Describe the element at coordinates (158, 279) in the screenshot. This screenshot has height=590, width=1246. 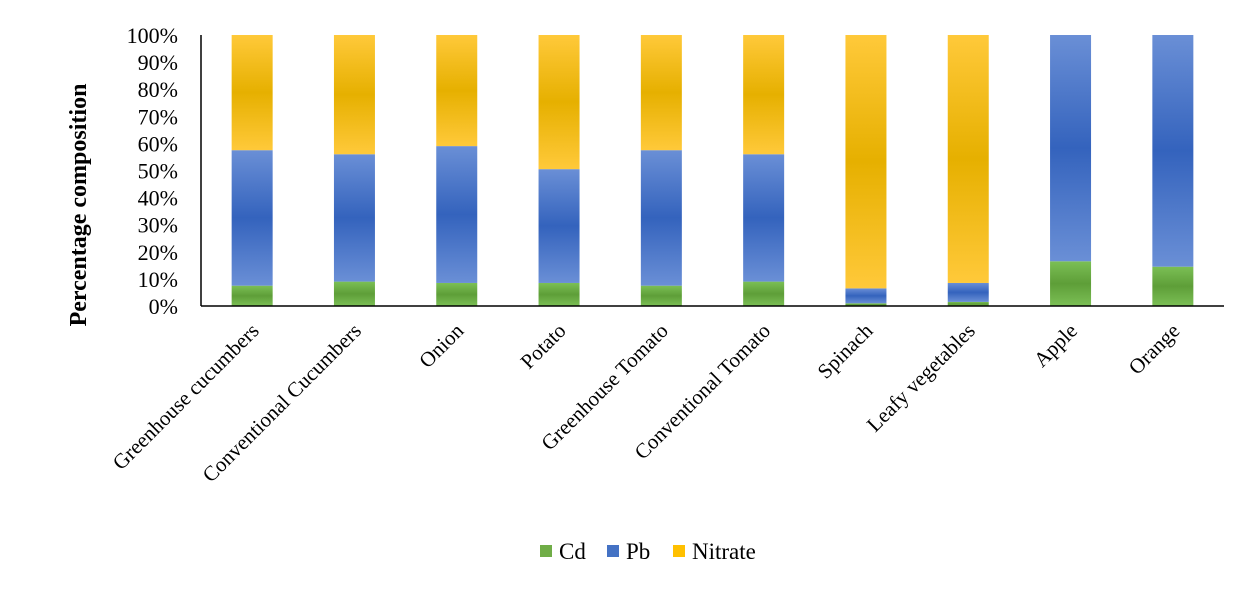
I see `y-tick-label: 10%` at that location.